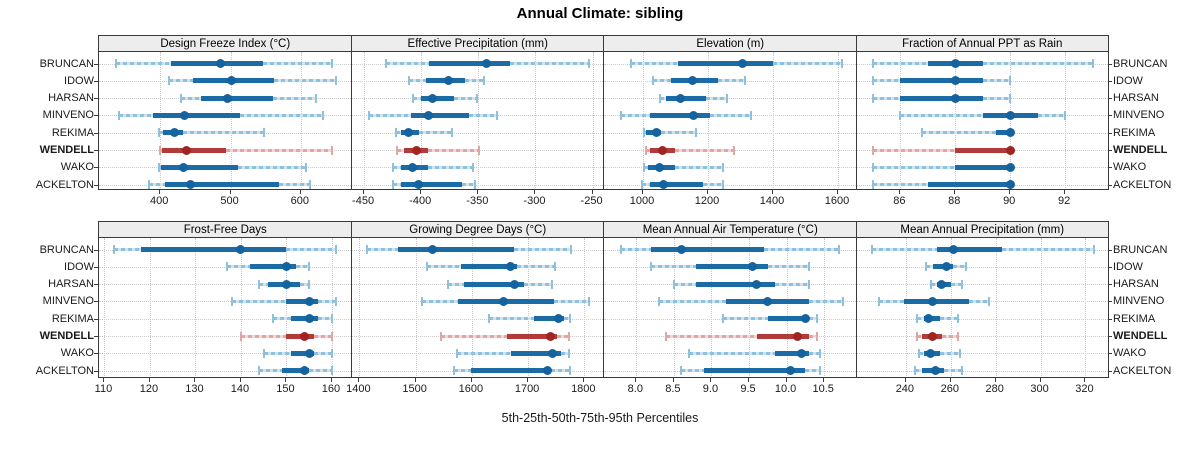 This screenshot has height=450, width=1200. Describe the element at coordinates (707, 201) in the screenshot. I see `x-axis-tick-label: 1200` at that location.